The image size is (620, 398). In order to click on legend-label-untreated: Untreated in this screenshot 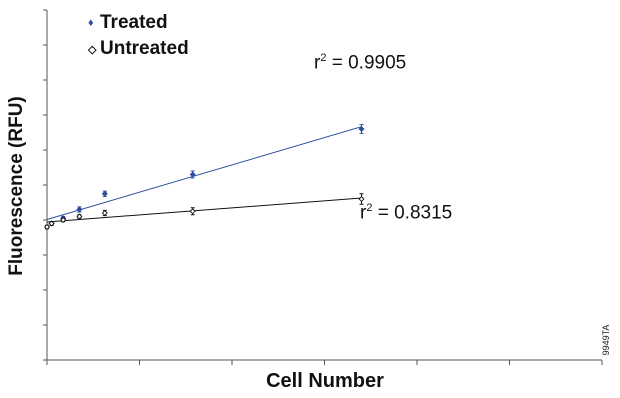, I will do `click(144, 48)`.